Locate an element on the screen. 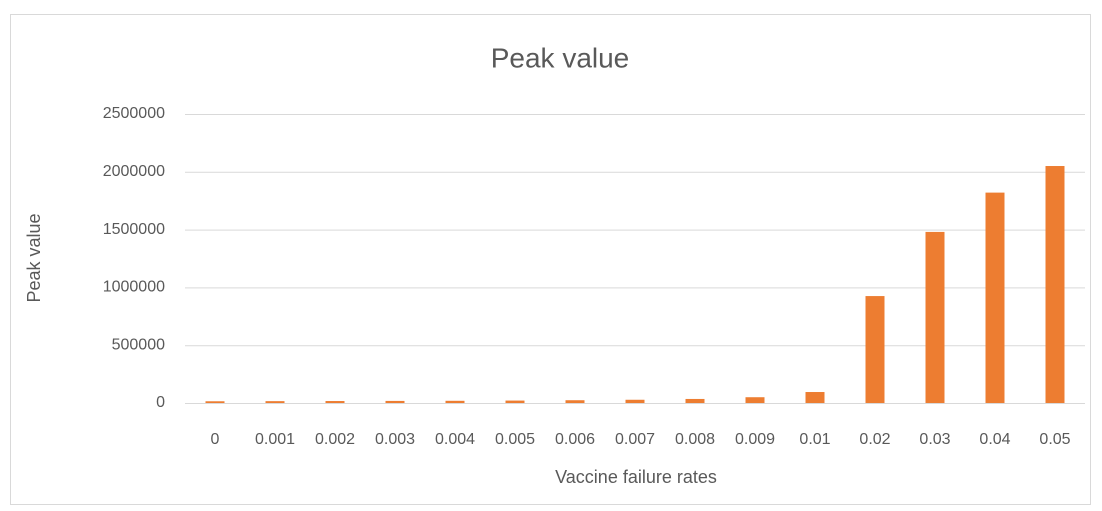 This screenshot has width=1102, height=511. y-tick-label: 1000000 is located at coordinates (134, 287).